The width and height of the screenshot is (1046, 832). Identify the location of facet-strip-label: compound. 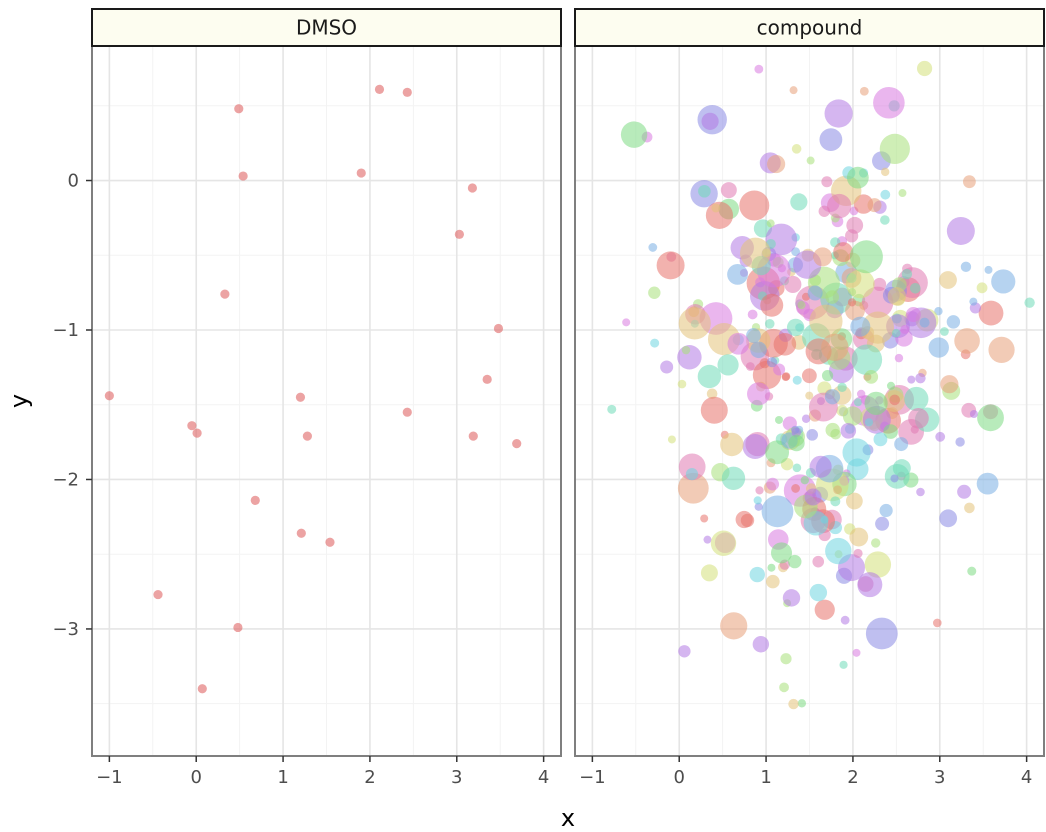
(810, 28).